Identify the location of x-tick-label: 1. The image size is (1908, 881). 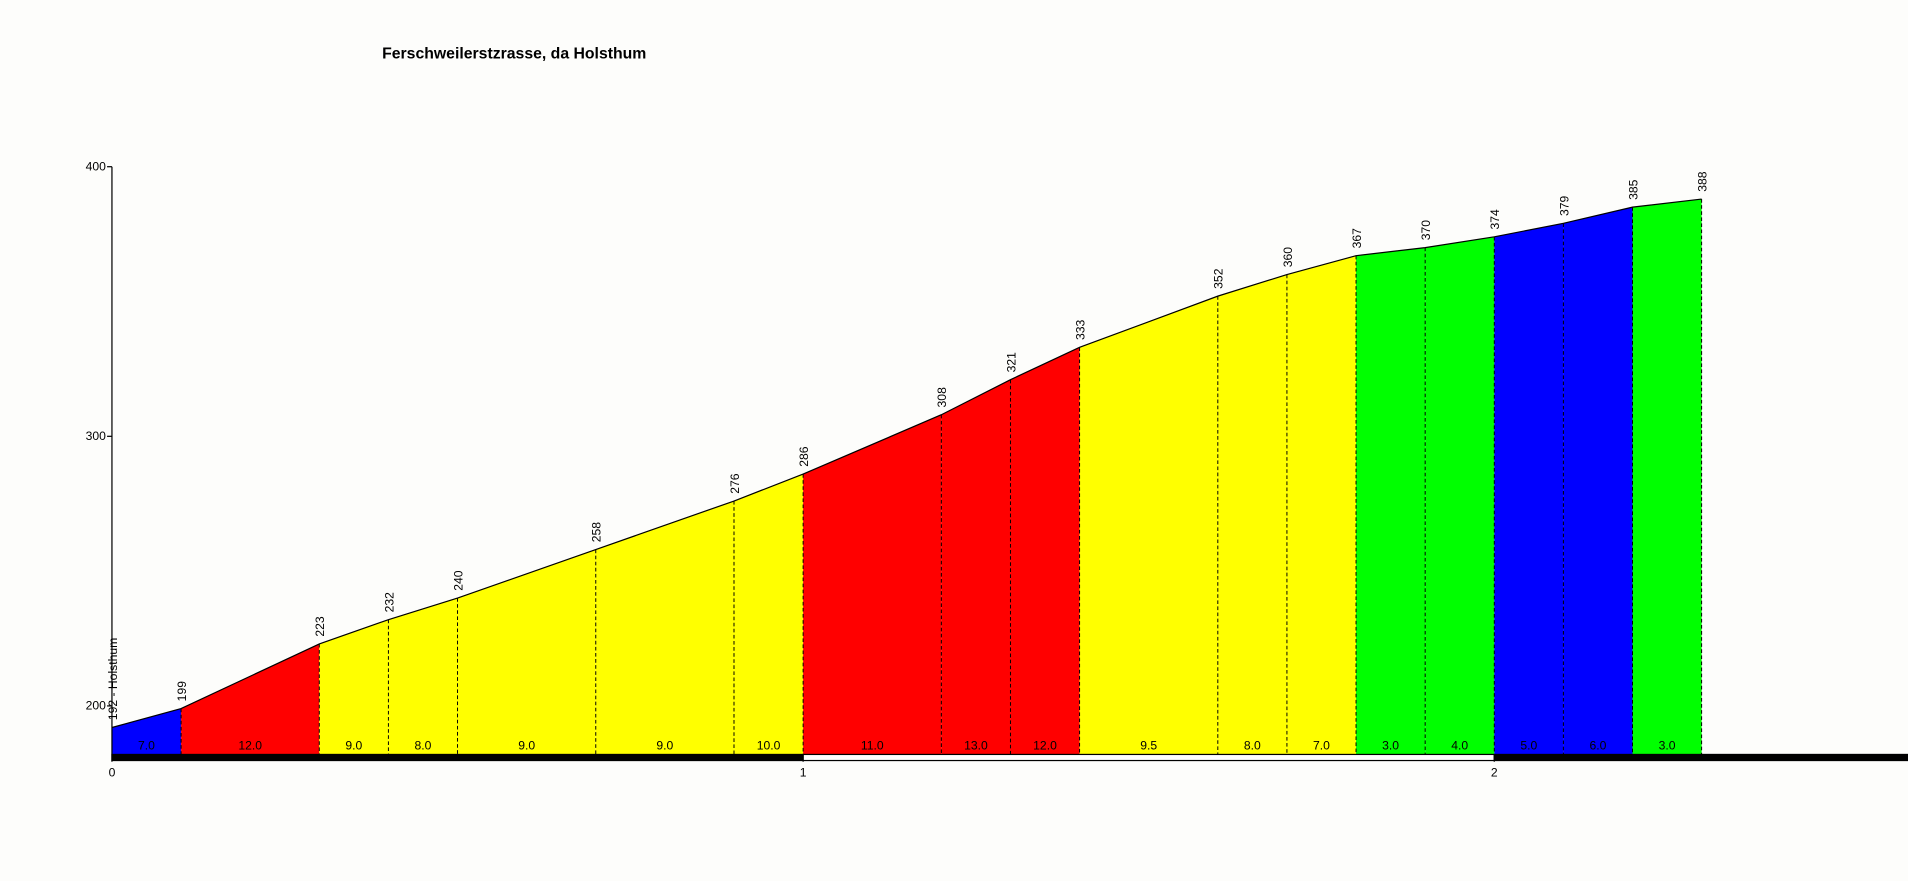
(803, 772).